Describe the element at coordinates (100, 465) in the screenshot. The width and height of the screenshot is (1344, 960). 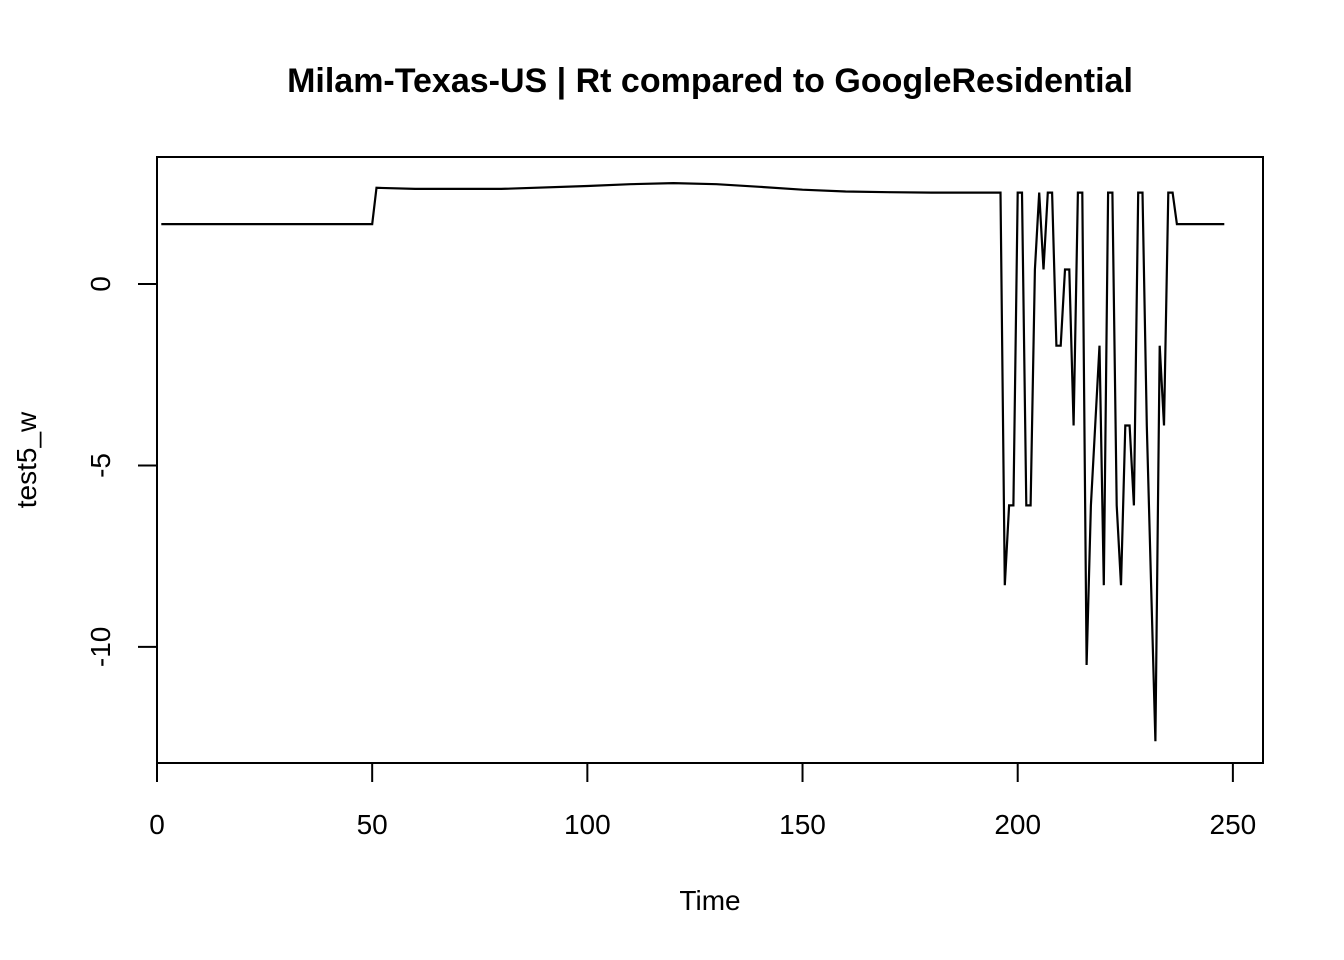
I see `y-tick-label: -5` at that location.